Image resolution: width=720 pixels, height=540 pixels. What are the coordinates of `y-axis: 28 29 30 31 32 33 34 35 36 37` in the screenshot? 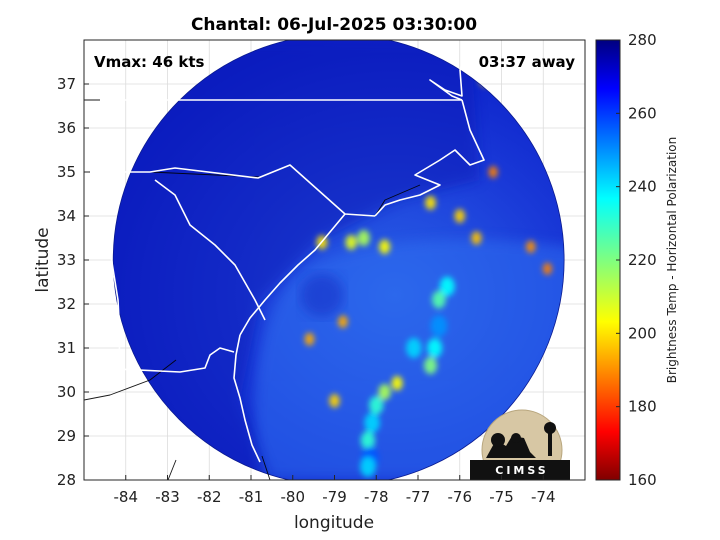 It's located at (73, 282).